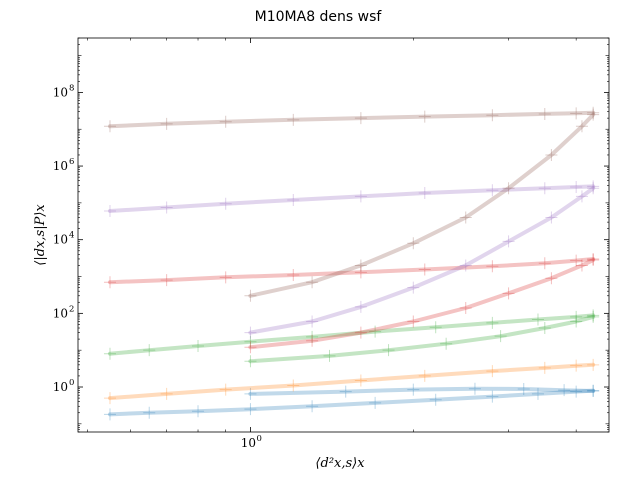 This screenshot has height=480, width=640. I want to click on y-tick-exponent: 4, so click(71, 236).